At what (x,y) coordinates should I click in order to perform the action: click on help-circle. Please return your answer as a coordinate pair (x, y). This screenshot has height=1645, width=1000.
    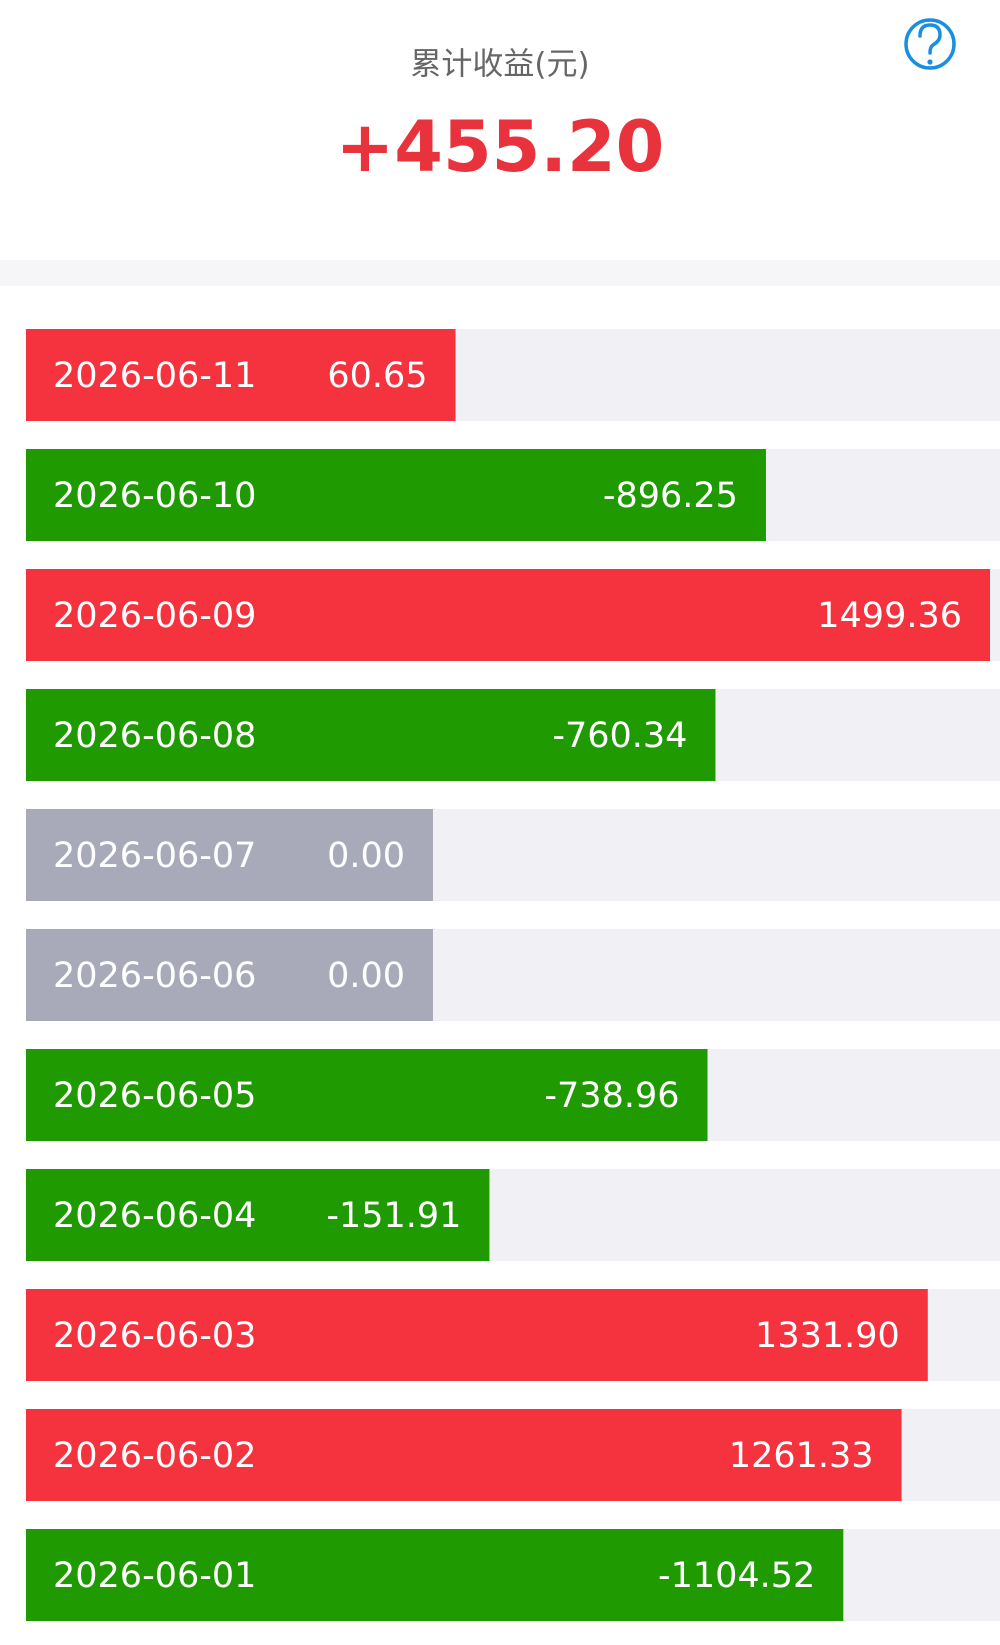
    Looking at the image, I should click on (930, 44).